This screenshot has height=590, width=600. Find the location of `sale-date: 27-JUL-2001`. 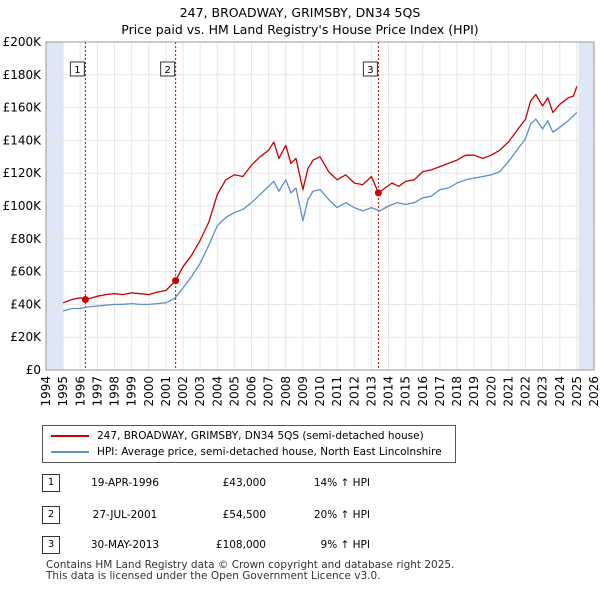

sale-date: 27-JUL-2001 is located at coordinates (125, 515).